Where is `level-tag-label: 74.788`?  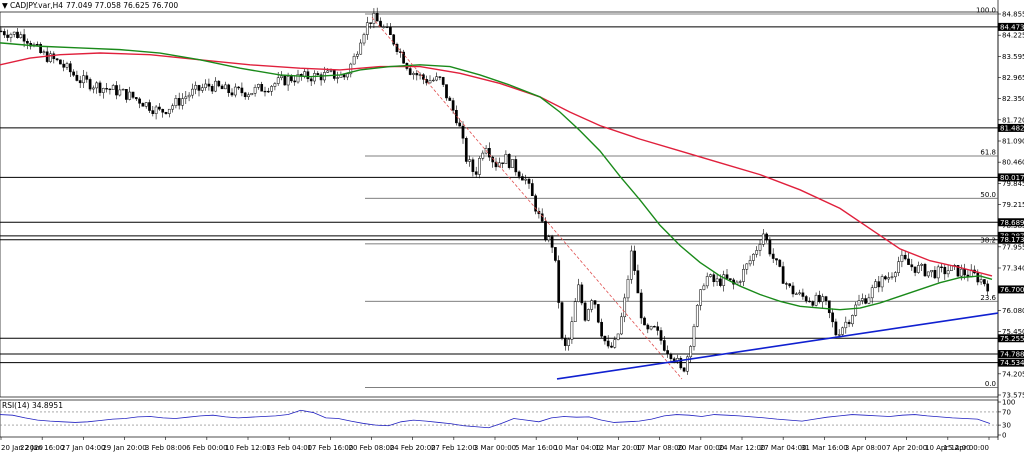 level-tag-label: 74.788 is located at coordinates (1012, 355).